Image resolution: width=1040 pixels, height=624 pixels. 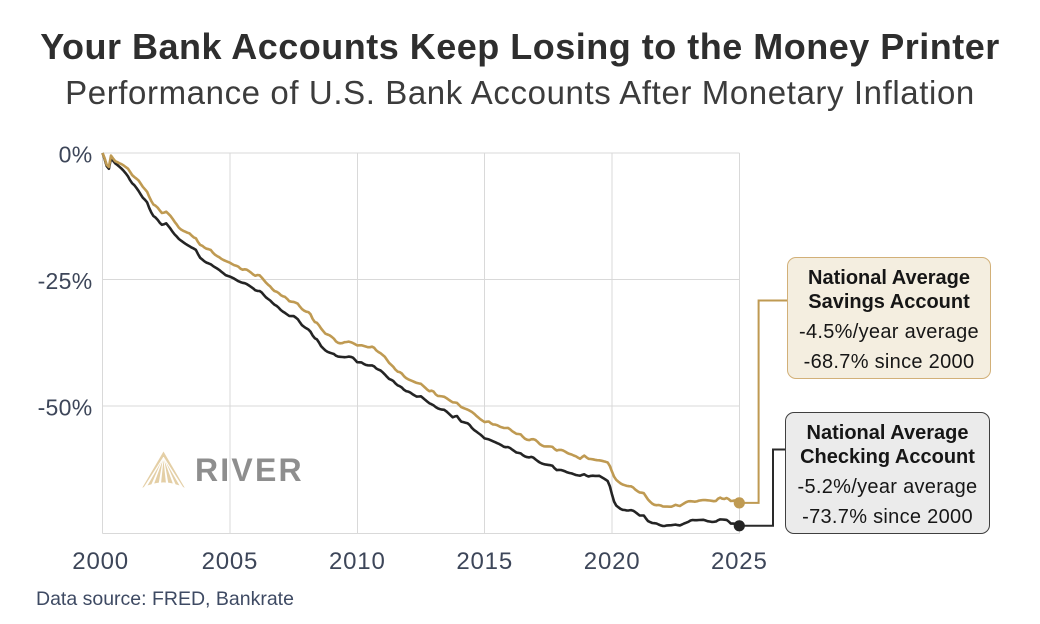 I want to click on svg-text: 2020, so click(x=612, y=561).